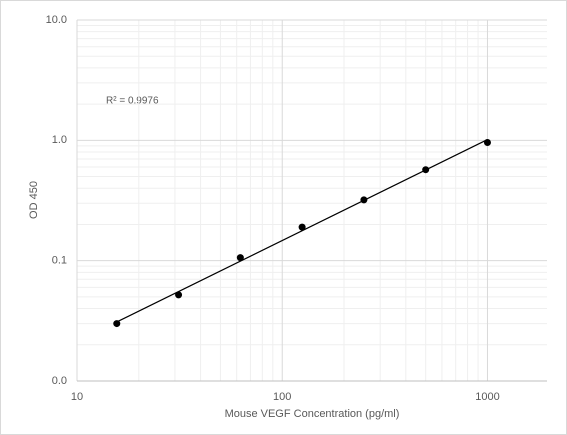 The image size is (567, 435). Describe the element at coordinates (312, 414) in the screenshot. I see `x-axis-label: Mouse VEGF Concentration (pg/ml)` at that location.